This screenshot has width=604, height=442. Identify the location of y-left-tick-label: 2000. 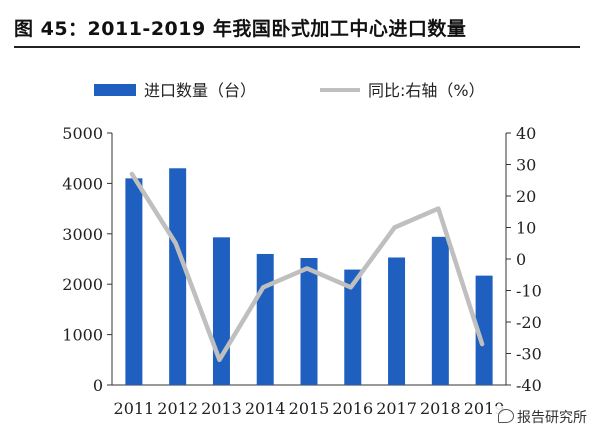
(82, 284).